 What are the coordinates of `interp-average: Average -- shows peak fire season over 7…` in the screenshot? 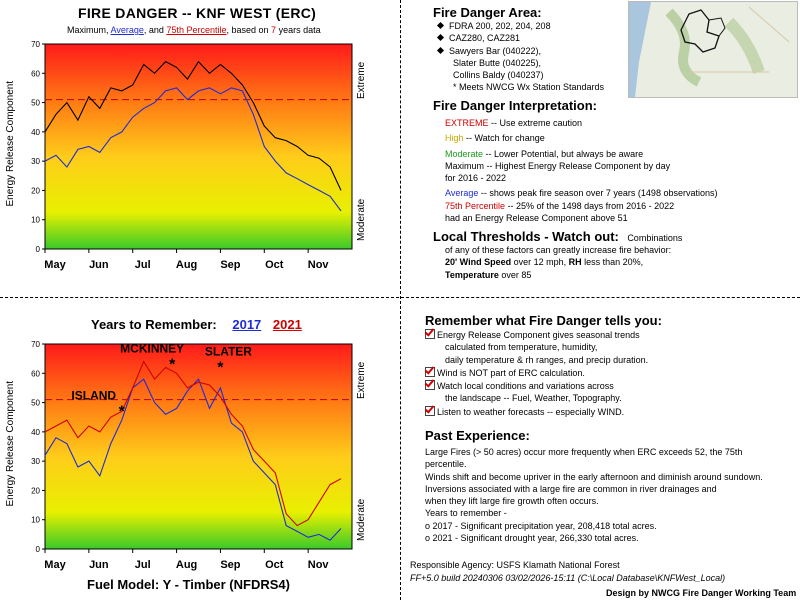 It's located at (581, 193).